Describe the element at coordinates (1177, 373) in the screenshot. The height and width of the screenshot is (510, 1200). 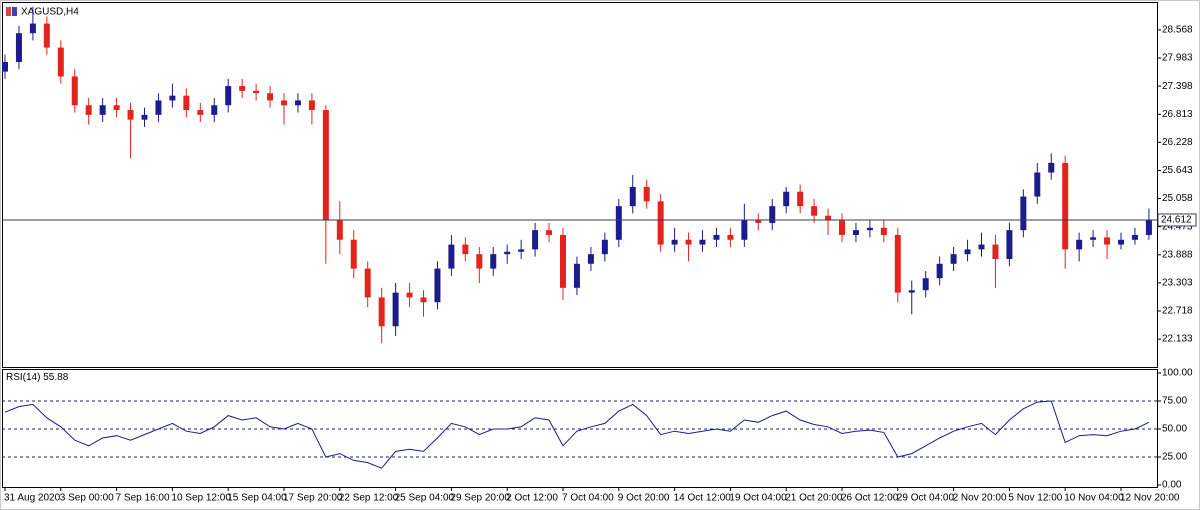
I see `rsi-y-tick-label: 100.00` at that location.